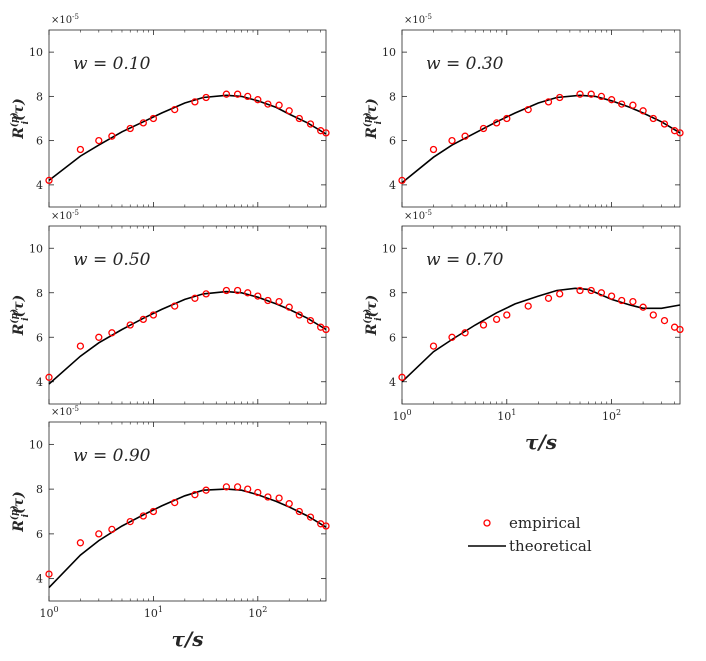  Describe the element at coordinates (465, 64) in the screenshot. I see `w-annotation: w = 0.30` at that location.